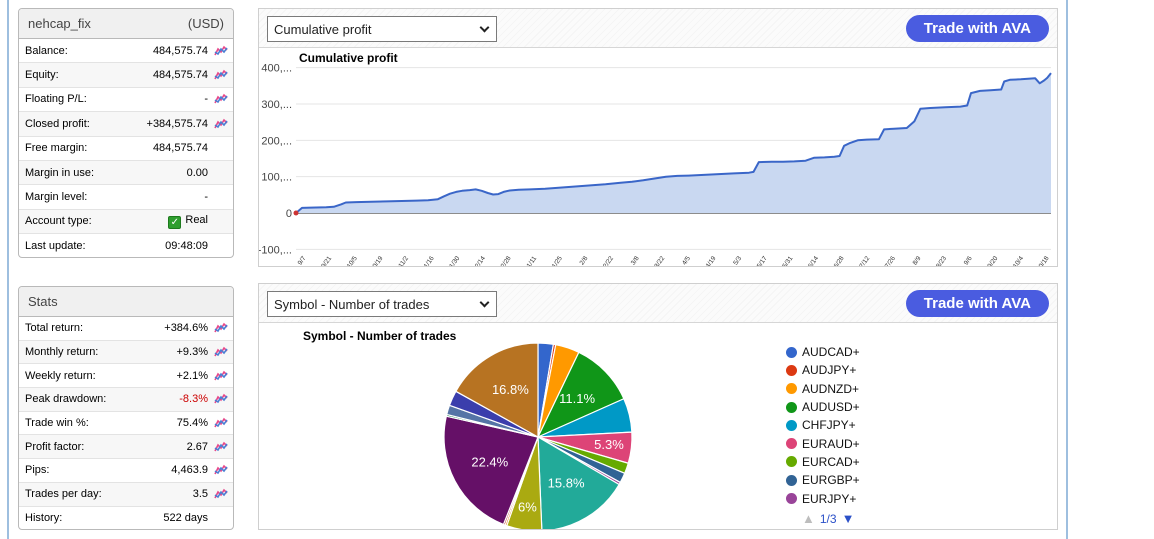  Describe the element at coordinates (403, 260) in the screenshot. I see `x-axis-tick-label: 11/2` at that location.